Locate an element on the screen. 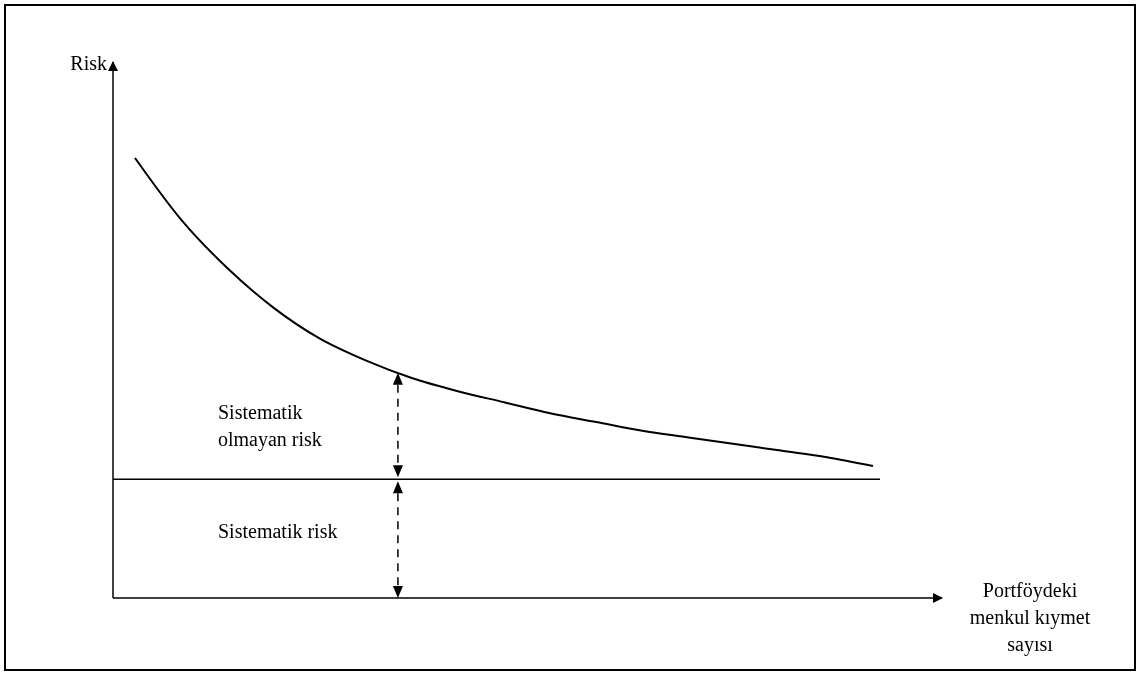  x-axis-title: Portföydeki menkul kıymet sayısı is located at coordinates (1030, 617).